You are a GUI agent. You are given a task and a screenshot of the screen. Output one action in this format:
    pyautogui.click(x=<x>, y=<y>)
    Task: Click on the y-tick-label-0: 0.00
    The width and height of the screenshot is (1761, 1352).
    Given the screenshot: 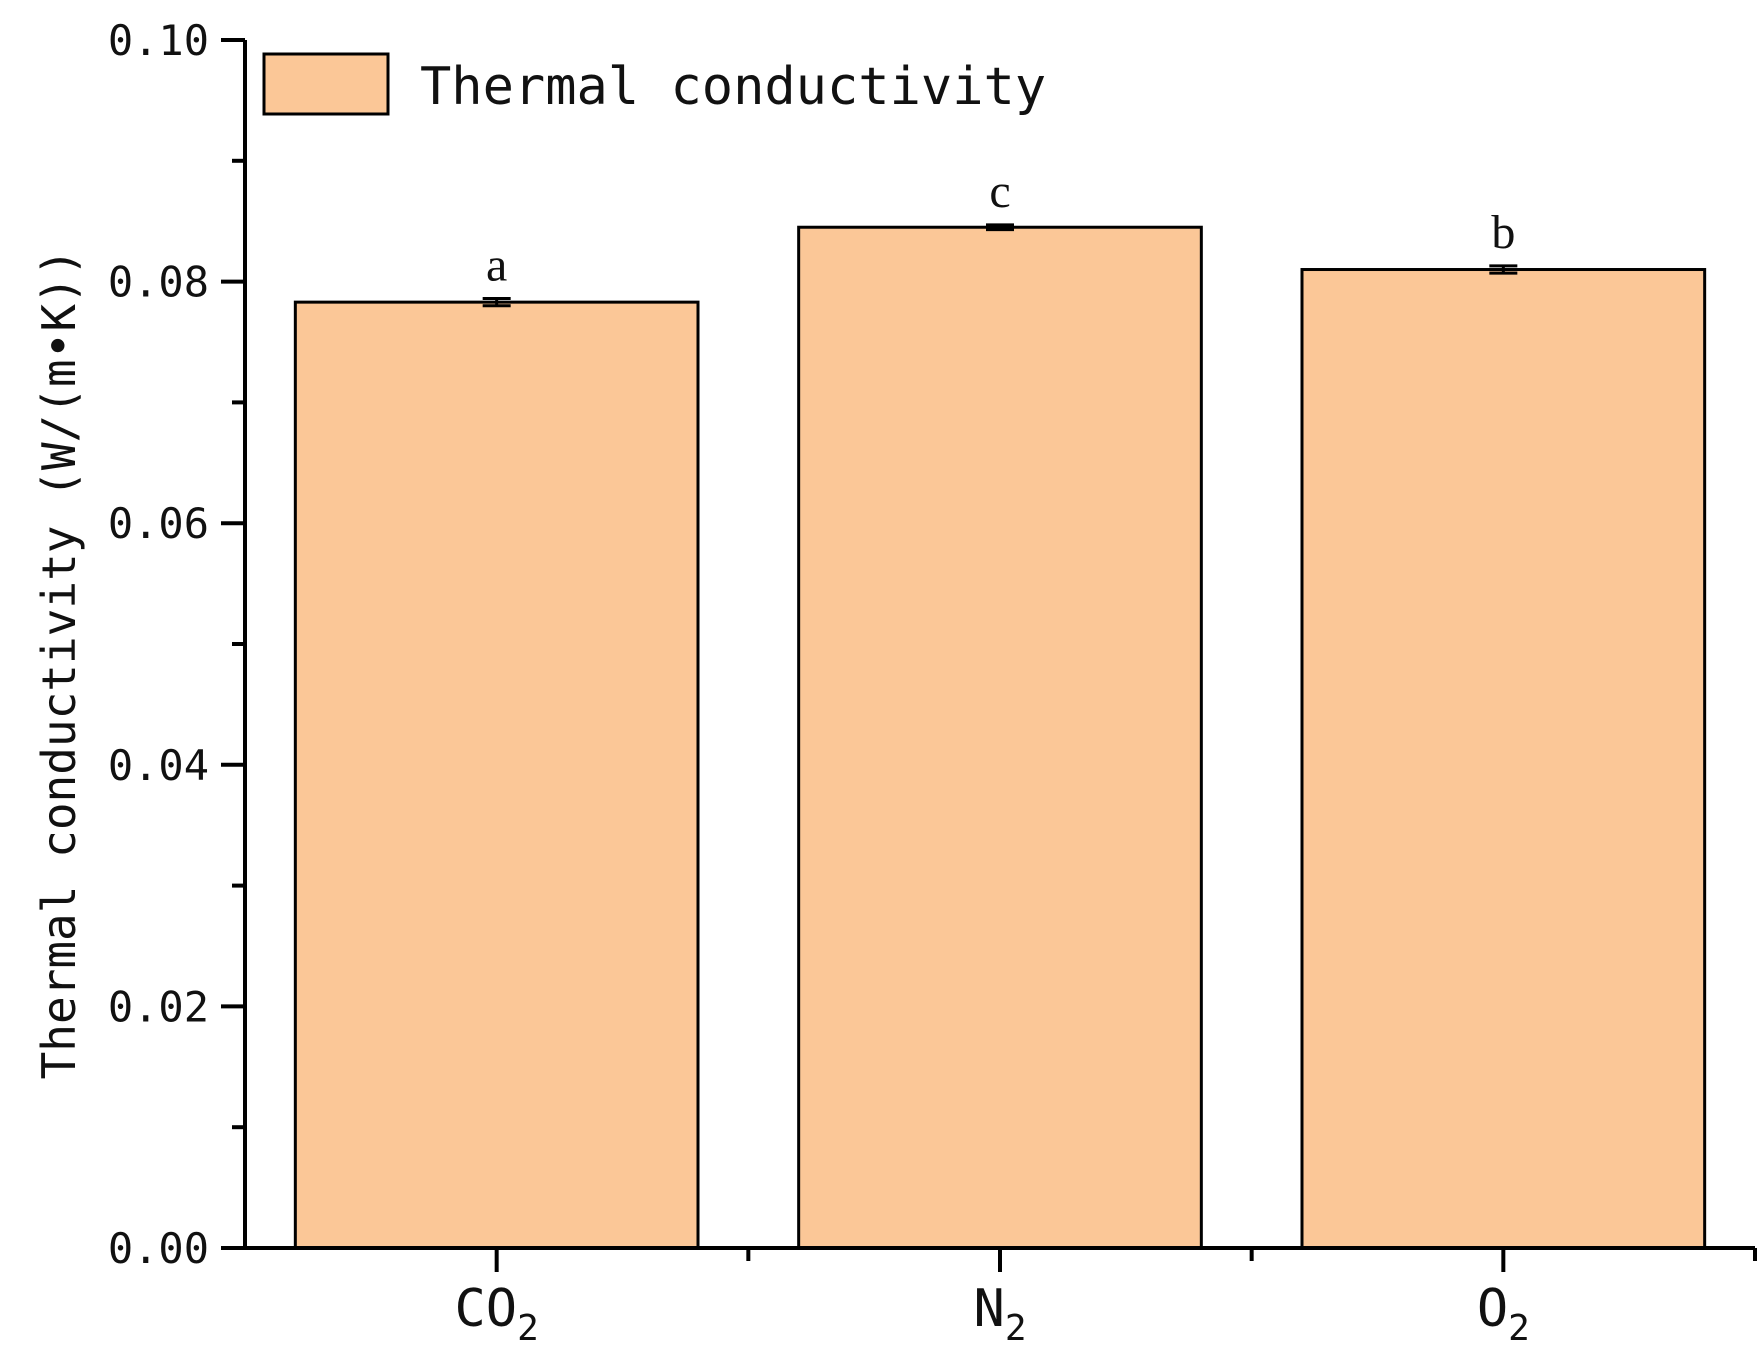 What is the action you would take?
    pyautogui.click(x=158, y=1248)
    